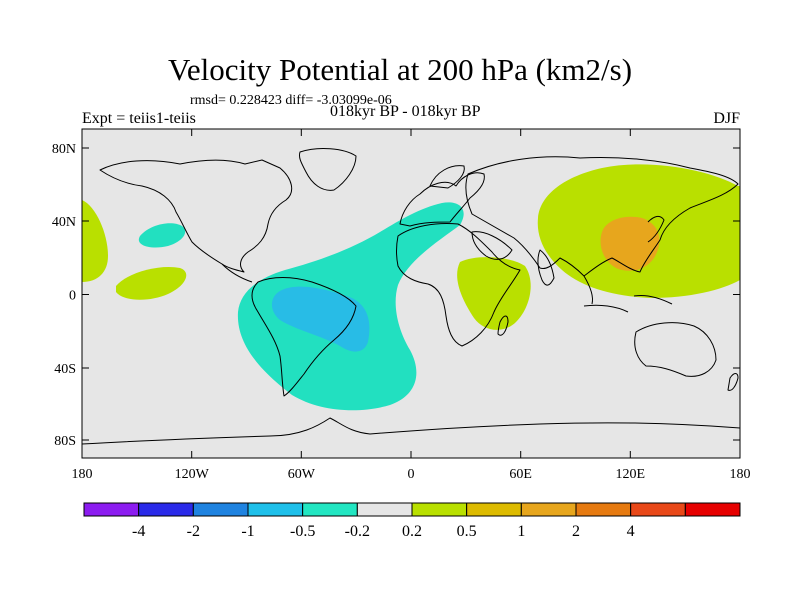 The width and height of the screenshot is (800, 600). Describe the element at coordinates (247, 531) in the screenshot. I see `colorbar-label: -1` at that location.